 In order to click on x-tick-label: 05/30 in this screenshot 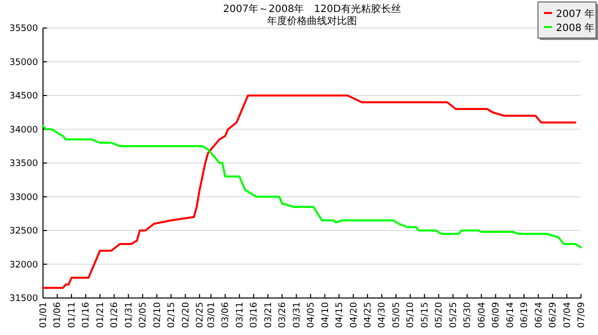, I will do `click(468, 315)`.